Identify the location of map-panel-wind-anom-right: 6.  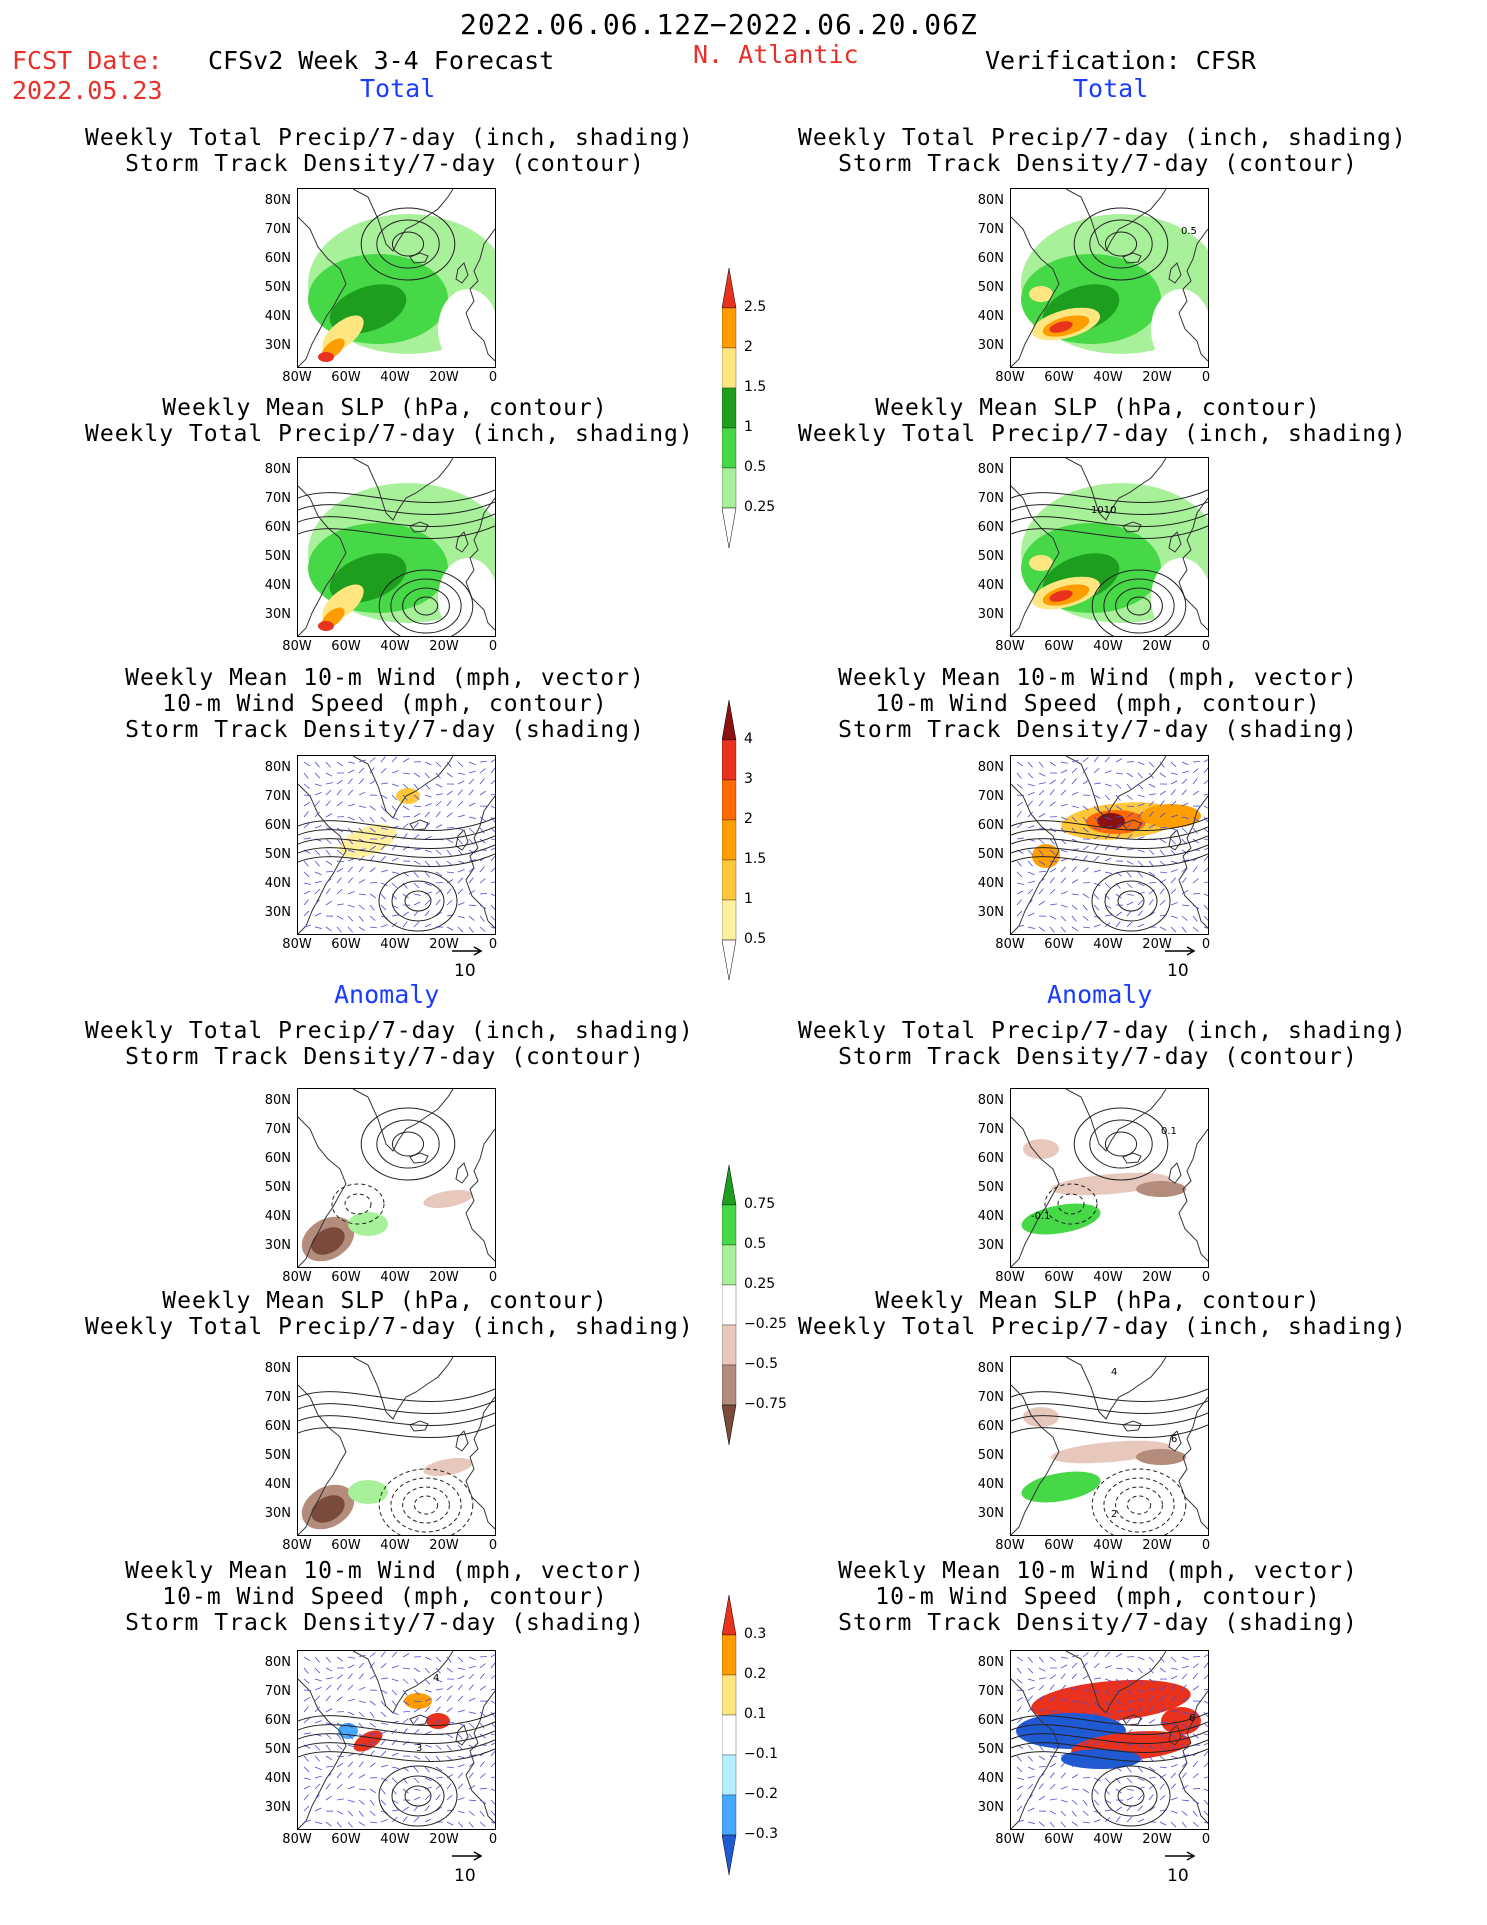
(1109, 1740).